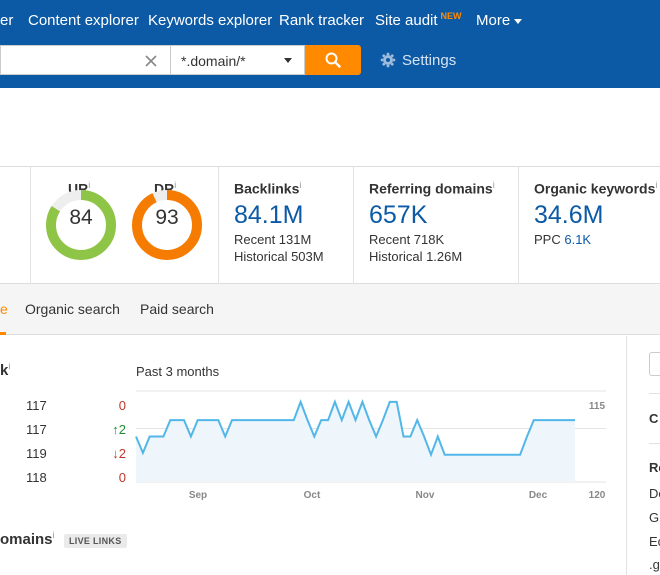 This screenshot has height=575, width=660. Describe the element at coordinates (654, 493) in the screenshot. I see `right-column-item: De` at that location.